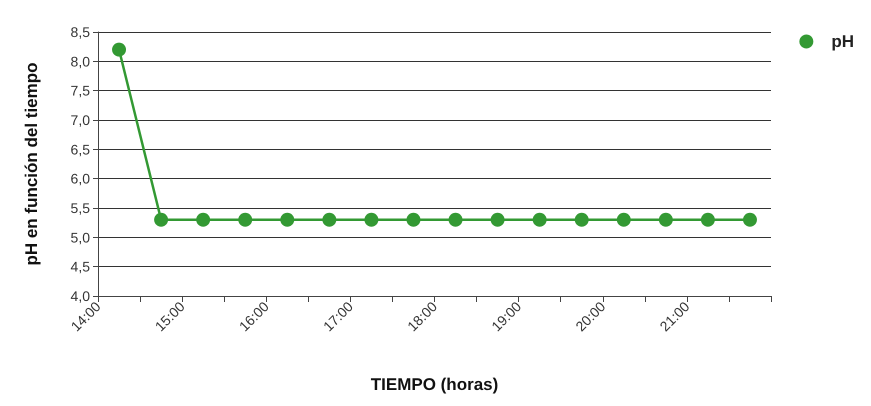  Describe the element at coordinates (80, 178) in the screenshot. I see `y-tick-label: 6,0` at that location.